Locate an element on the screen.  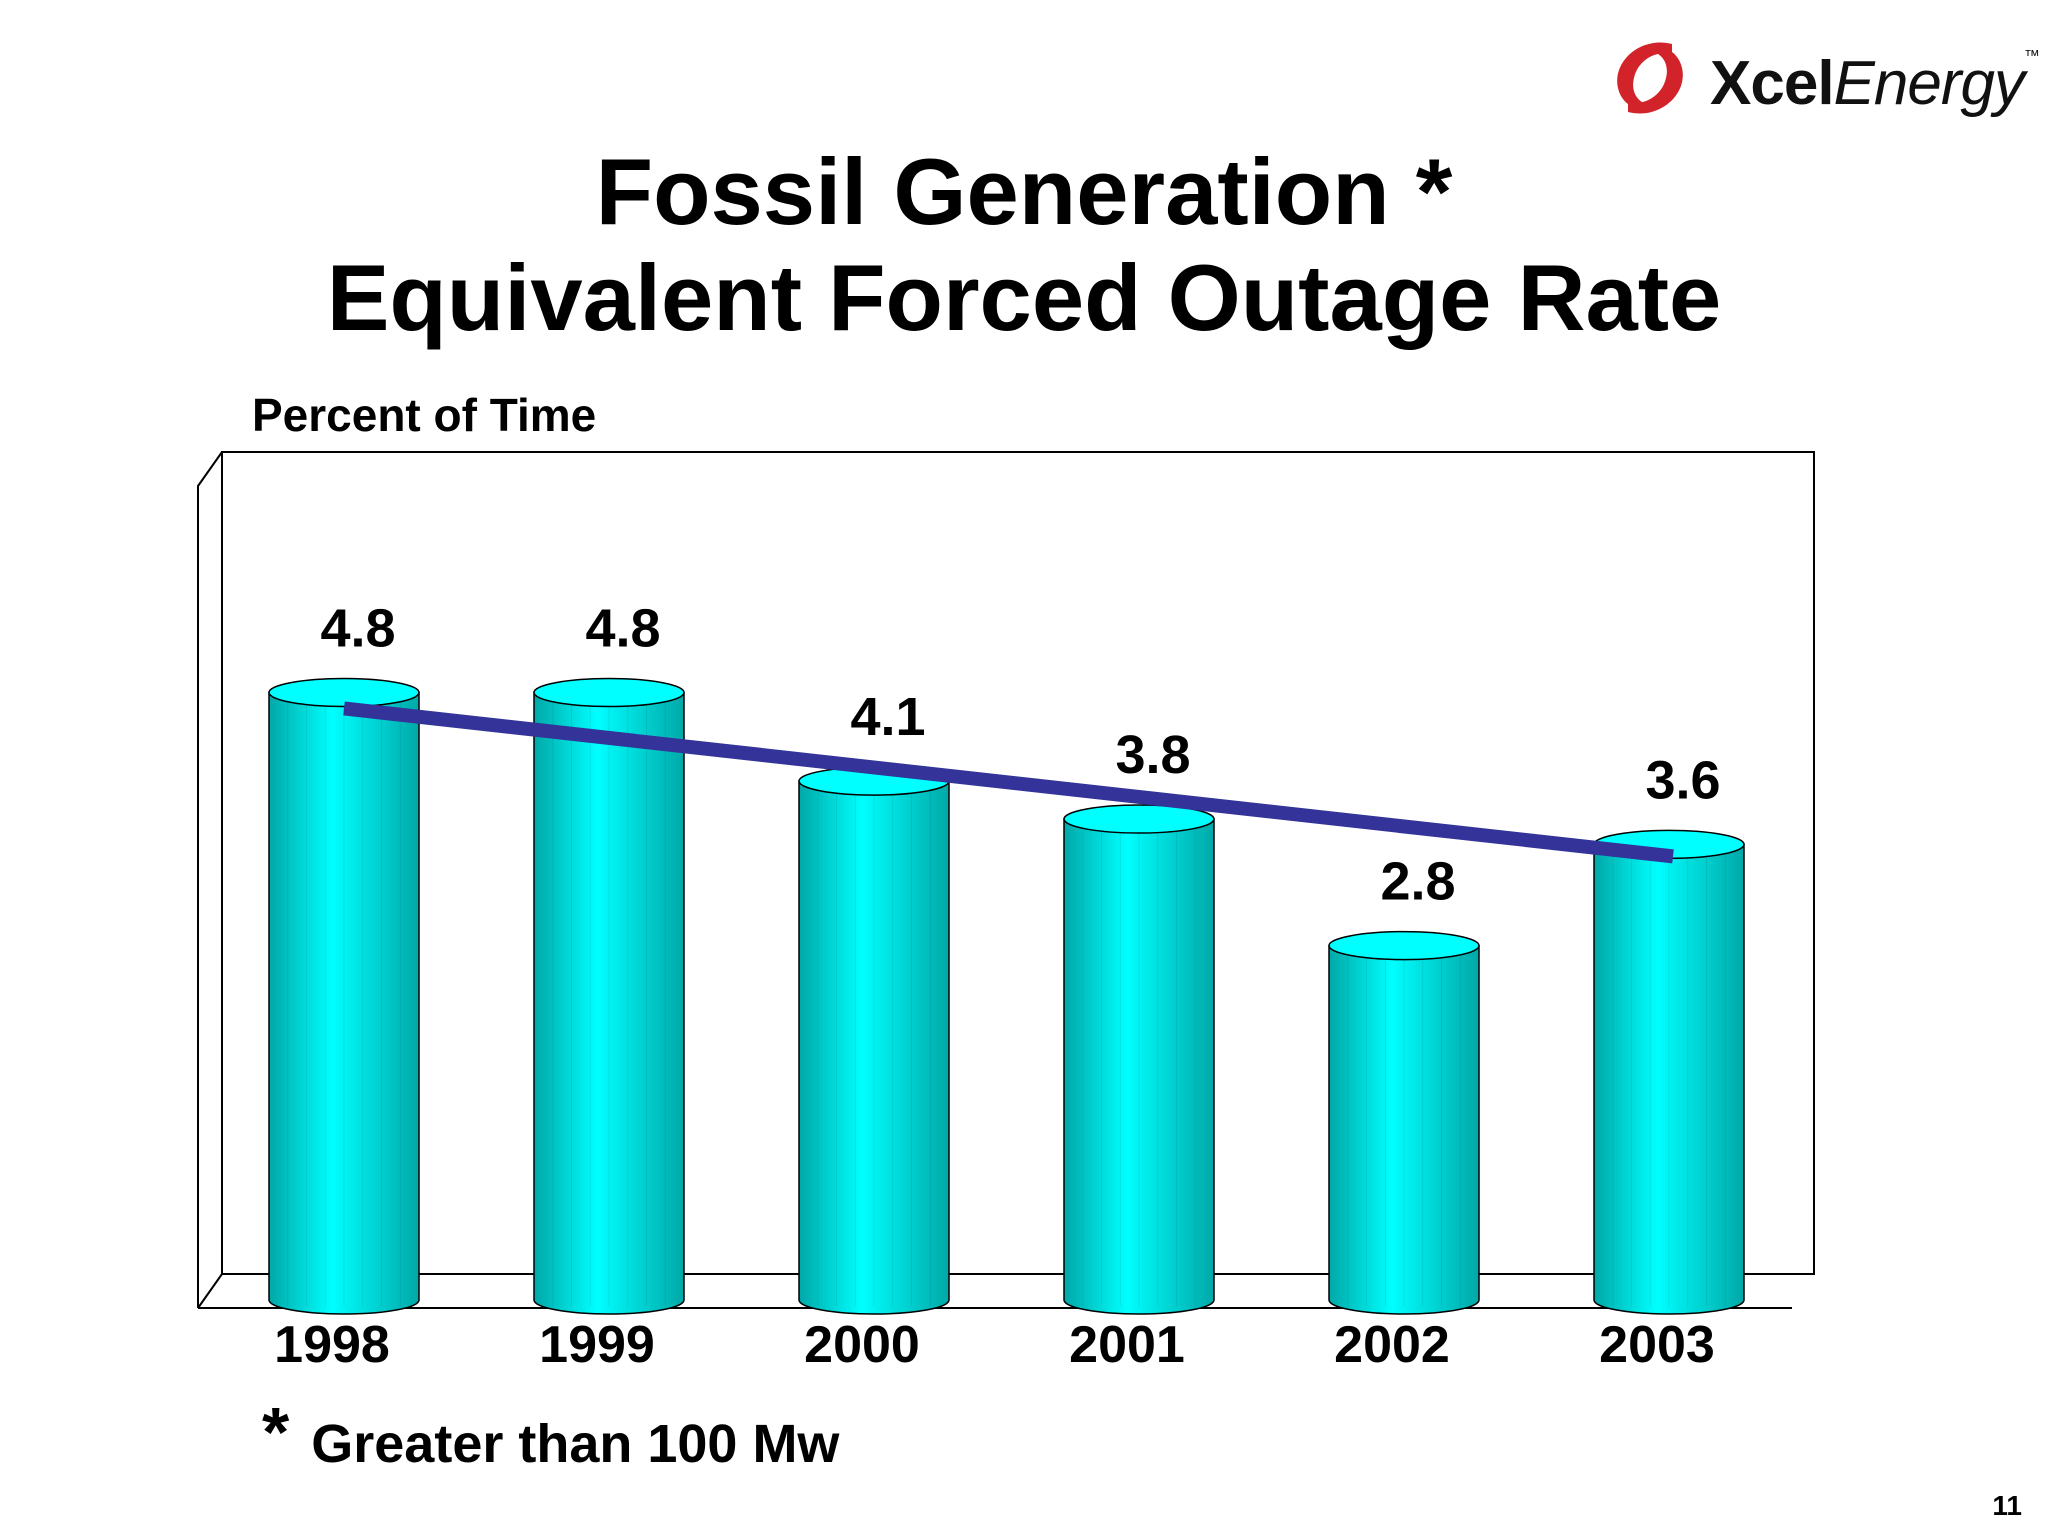
chart-title-line1: Fossil Generation * is located at coordinates (1024, 191).